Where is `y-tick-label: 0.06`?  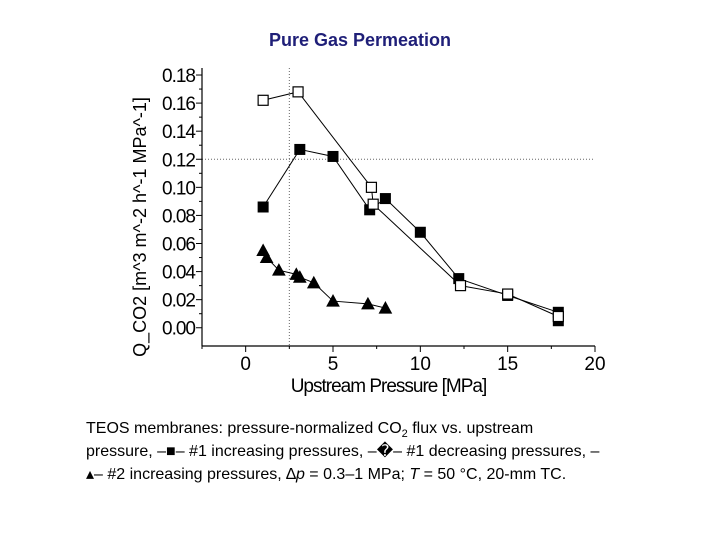
y-tick-label: 0.06 is located at coordinates (178, 245).